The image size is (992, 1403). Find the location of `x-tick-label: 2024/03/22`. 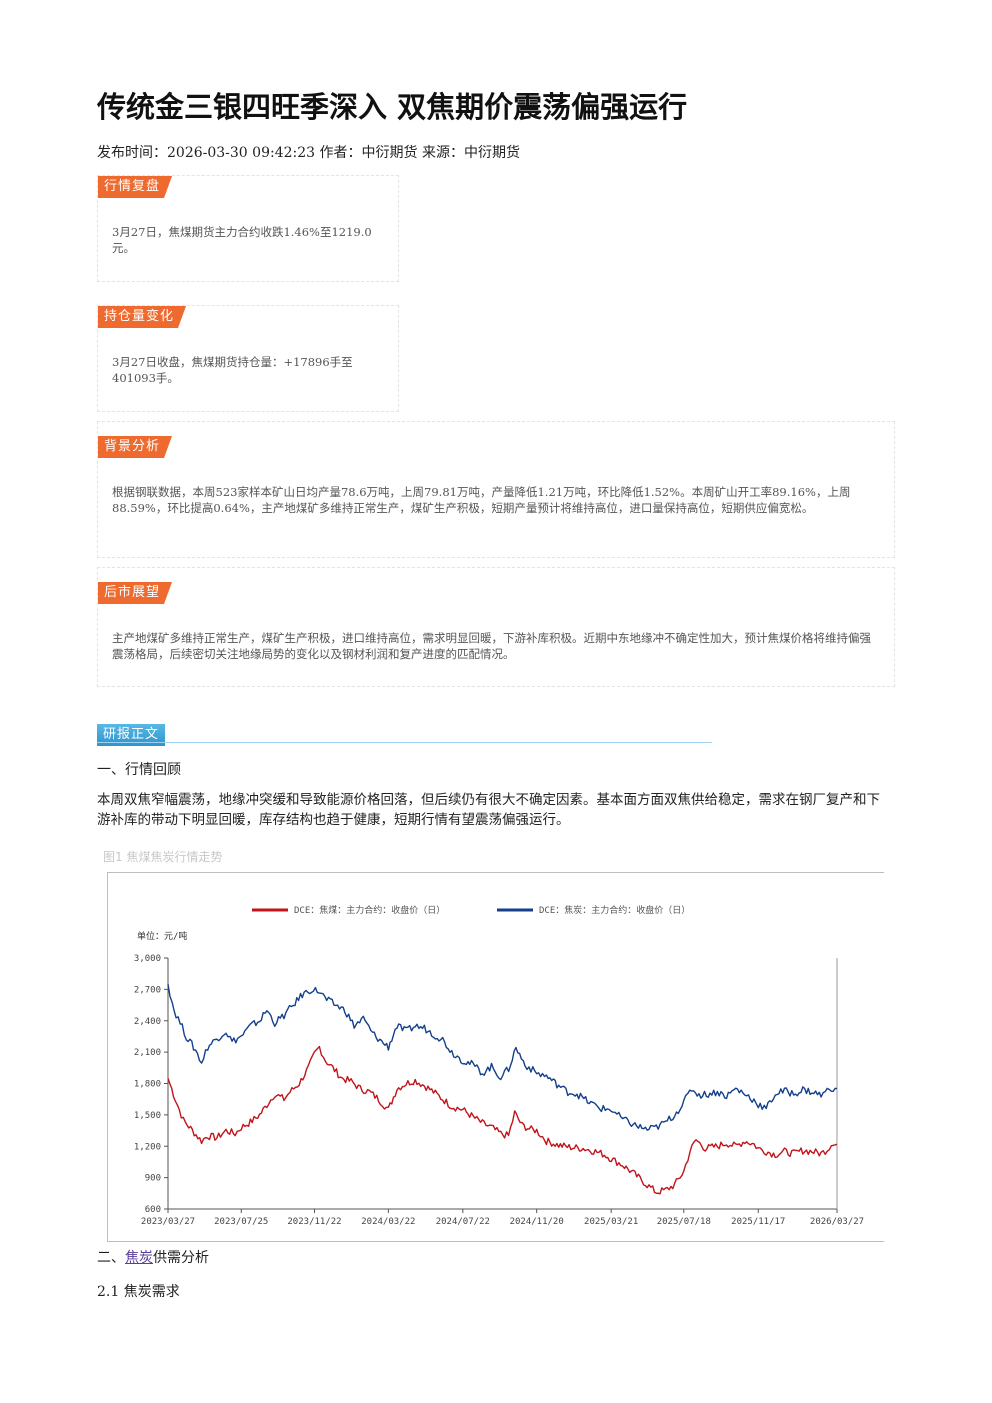

x-tick-label: 2024/03/22 is located at coordinates (388, 1222).